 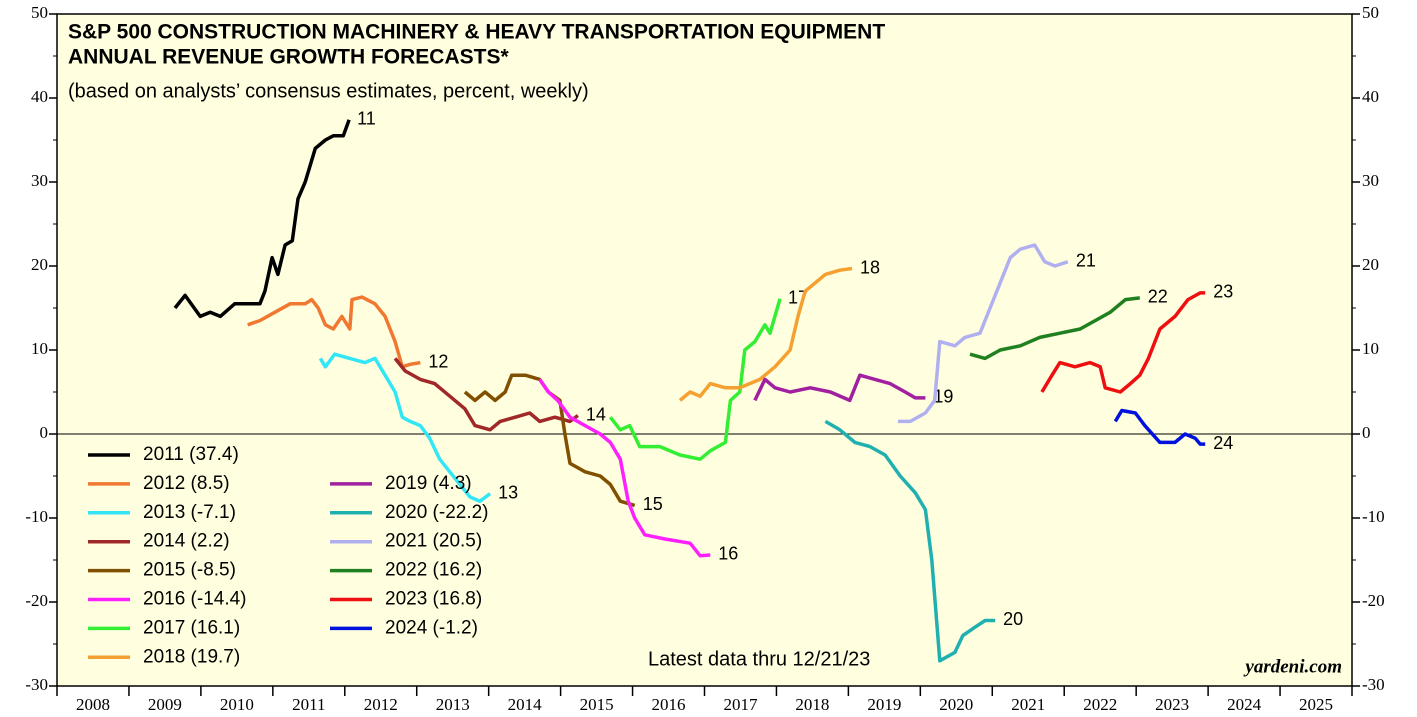 I want to click on y2-tick-label: 0, so click(x=1366, y=432).